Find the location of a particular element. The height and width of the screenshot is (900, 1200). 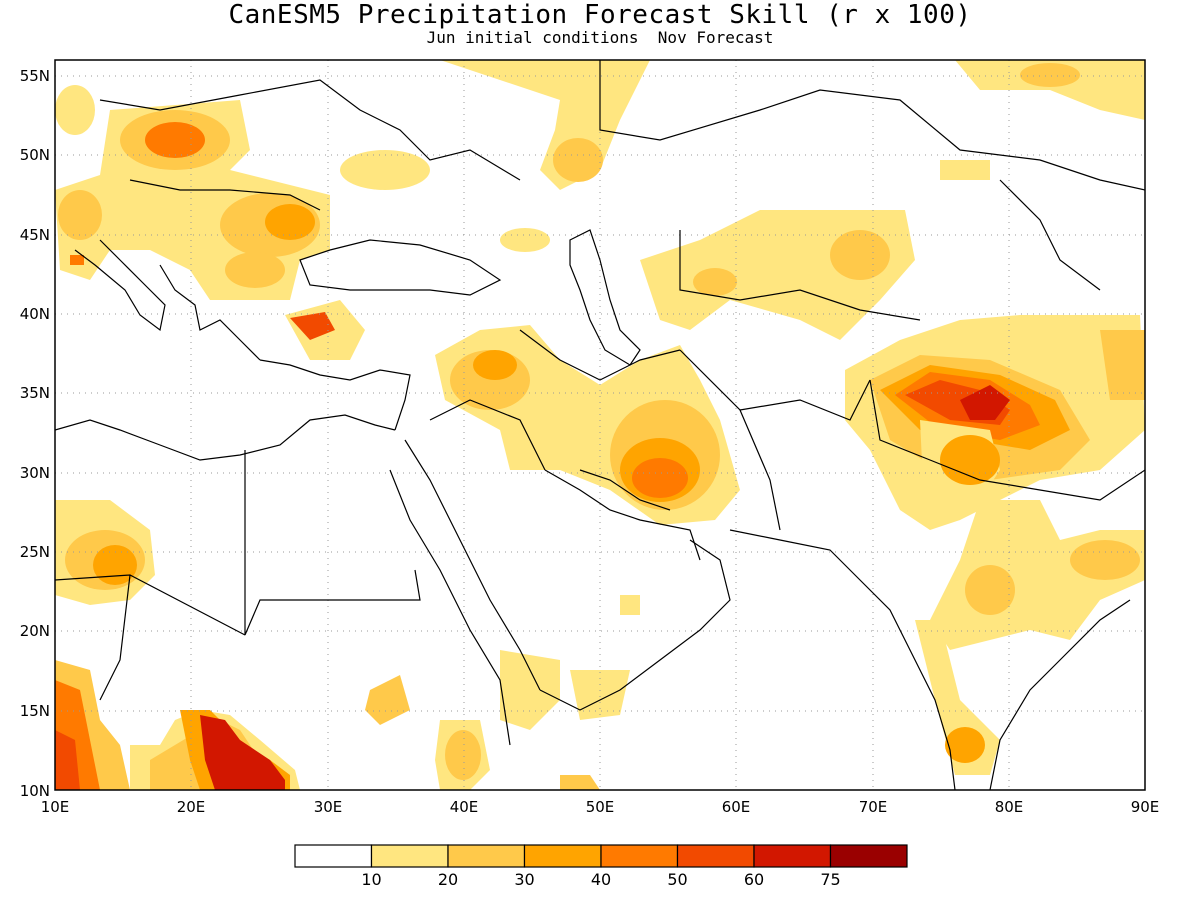

y-tick-label: 15N is located at coordinates (35, 711).